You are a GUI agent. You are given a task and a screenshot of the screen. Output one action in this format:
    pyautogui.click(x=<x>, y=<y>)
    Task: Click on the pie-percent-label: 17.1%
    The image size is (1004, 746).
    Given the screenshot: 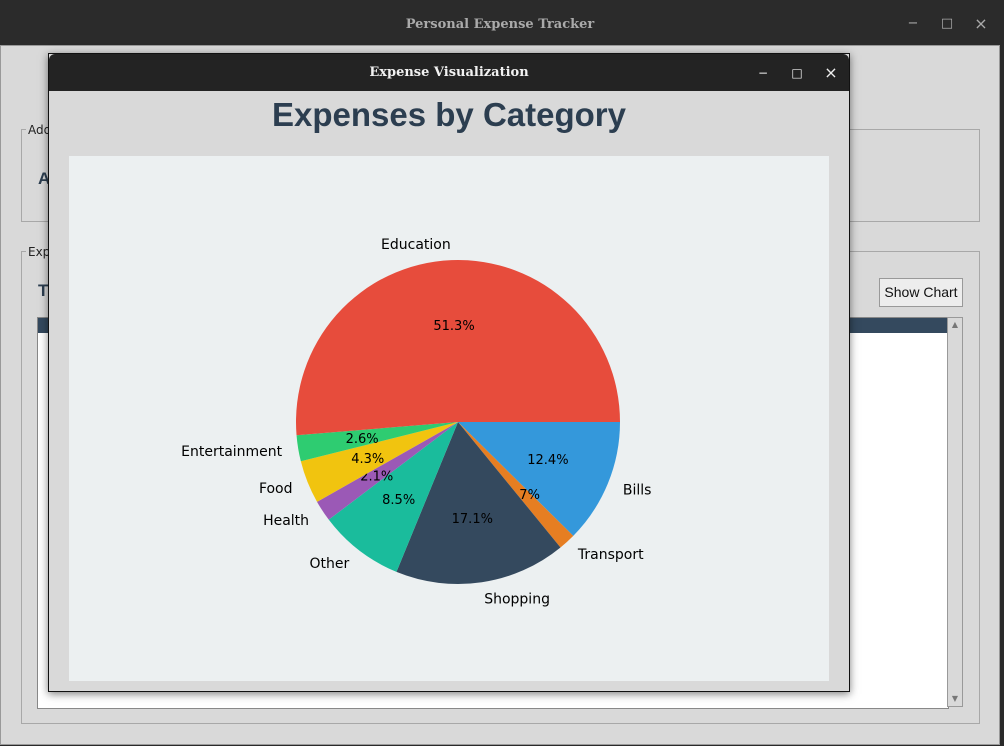 What is the action you would take?
    pyautogui.click(x=472, y=519)
    